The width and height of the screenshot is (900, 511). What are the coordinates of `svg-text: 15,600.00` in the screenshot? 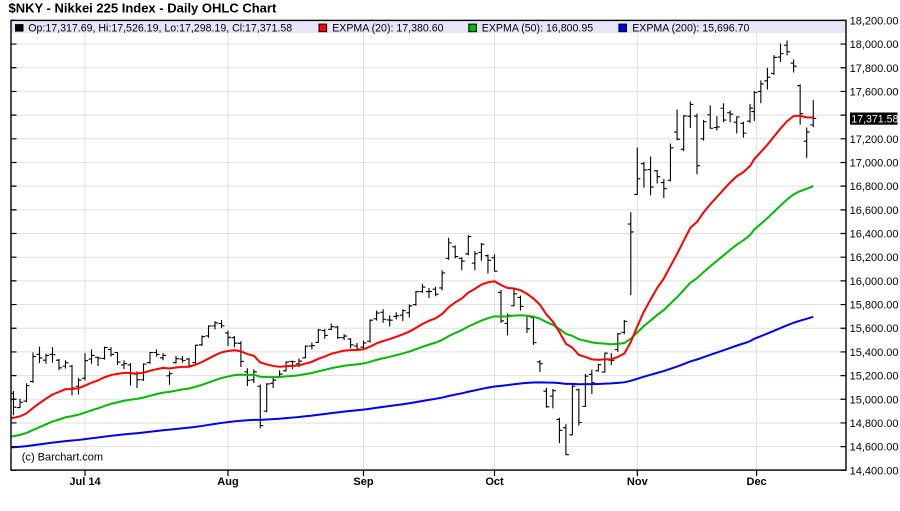 It's located at (874, 329).